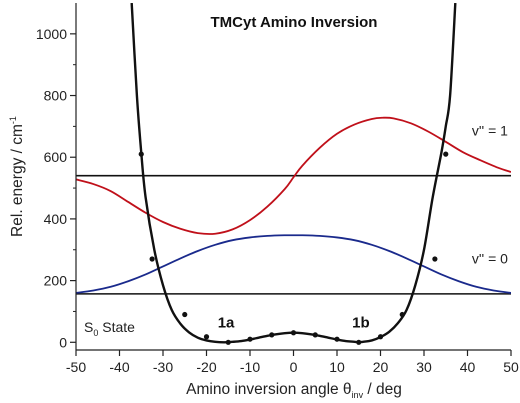 This screenshot has height=403, width=520. Describe the element at coordinates (490, 259) in the screenshot. I see `annotation-v-0: v'' = 0` at that location.